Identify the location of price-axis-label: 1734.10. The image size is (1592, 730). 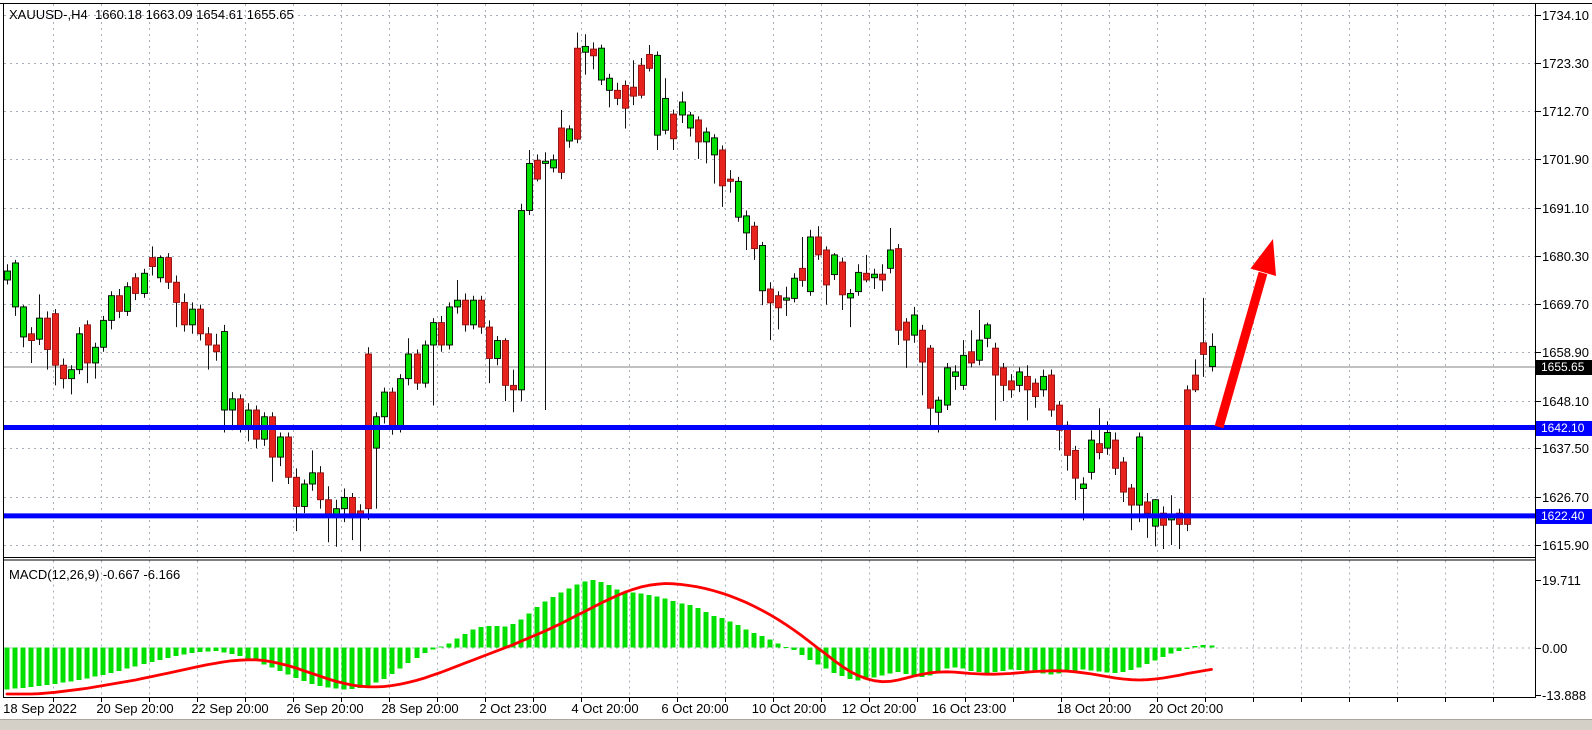
(1565, 15).